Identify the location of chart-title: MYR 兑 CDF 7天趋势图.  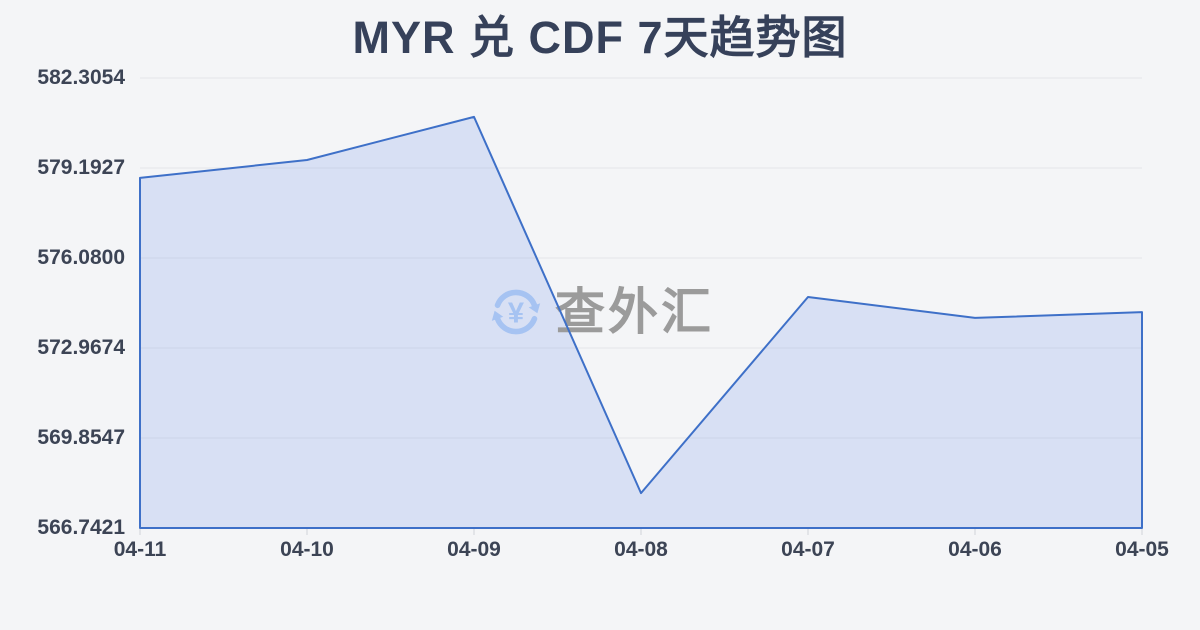
(600, 37).